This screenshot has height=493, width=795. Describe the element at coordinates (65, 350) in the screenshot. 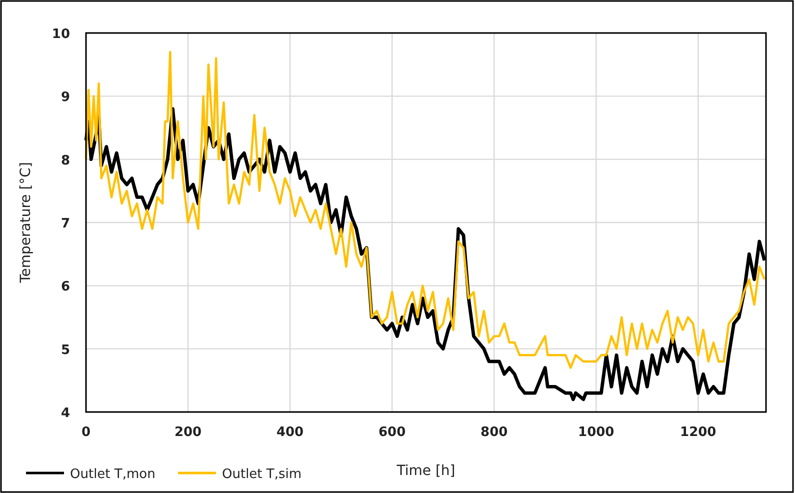

I see `y-tick-label: 5` at that location.